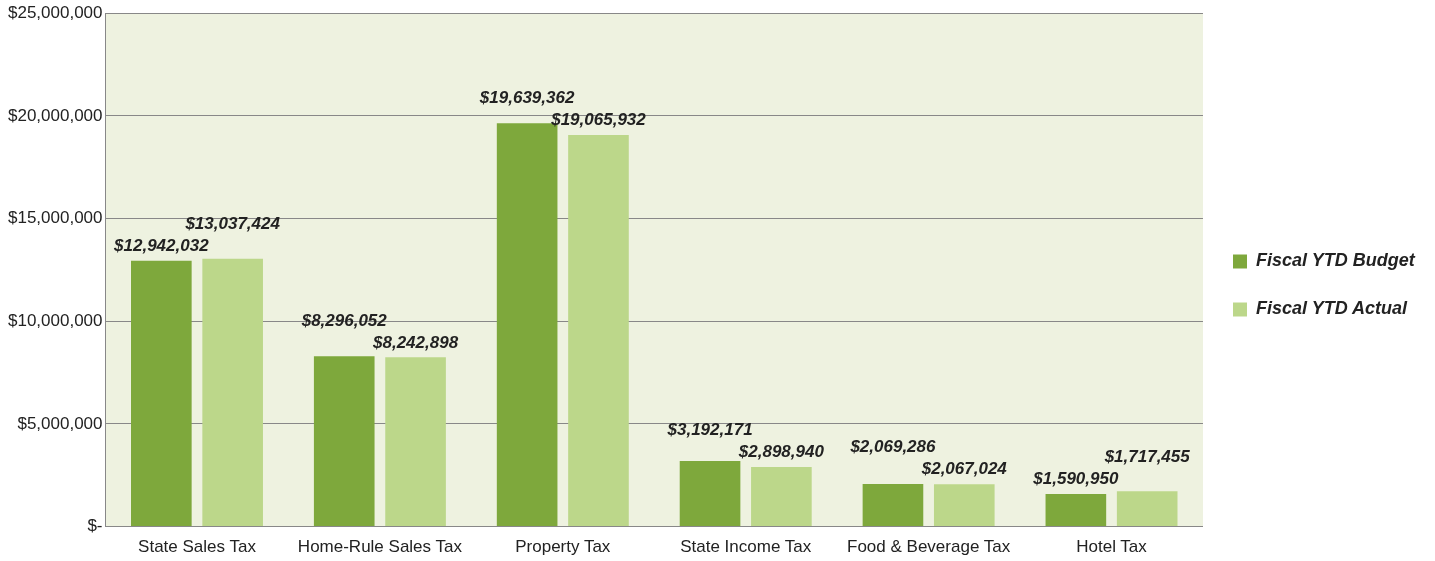 The height and width of the screenshot is (561, 1435). What do you see at coordinates (55, 320) in the screenshot?
I see `y-tick-label: $10,000,000` at bounding box center [55, 320].